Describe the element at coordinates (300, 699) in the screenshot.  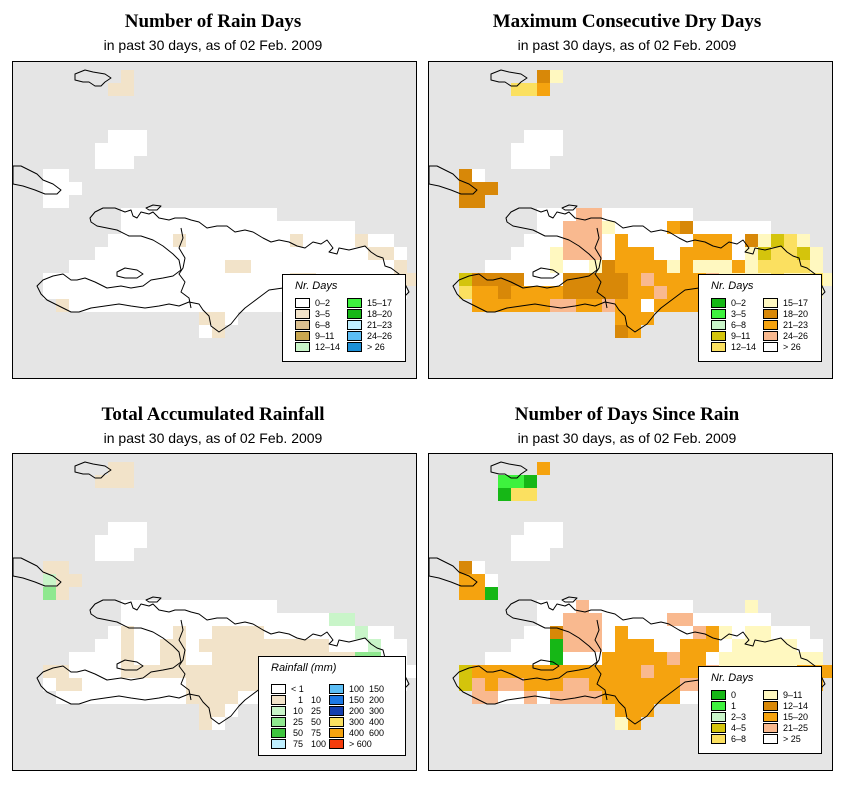
I see `legend-range-low: 1` at that location.